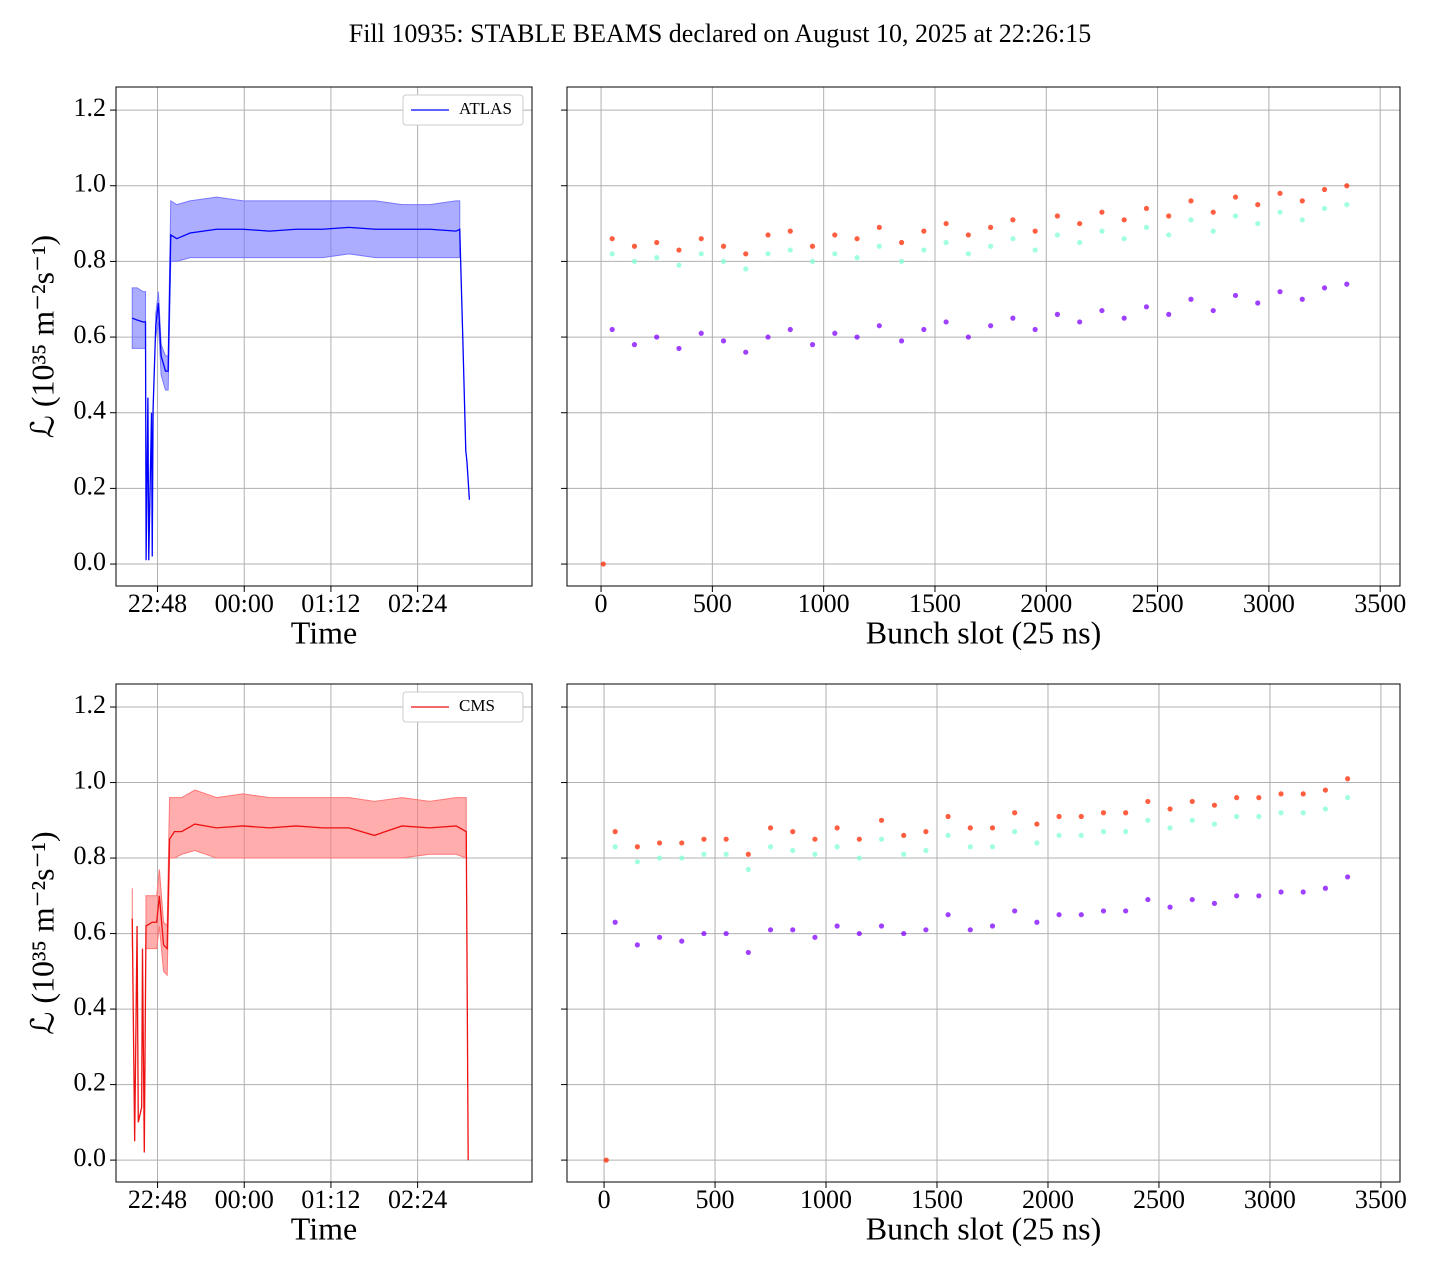  I want to click on y-tick-label: 0.2, so click(90, 1082).